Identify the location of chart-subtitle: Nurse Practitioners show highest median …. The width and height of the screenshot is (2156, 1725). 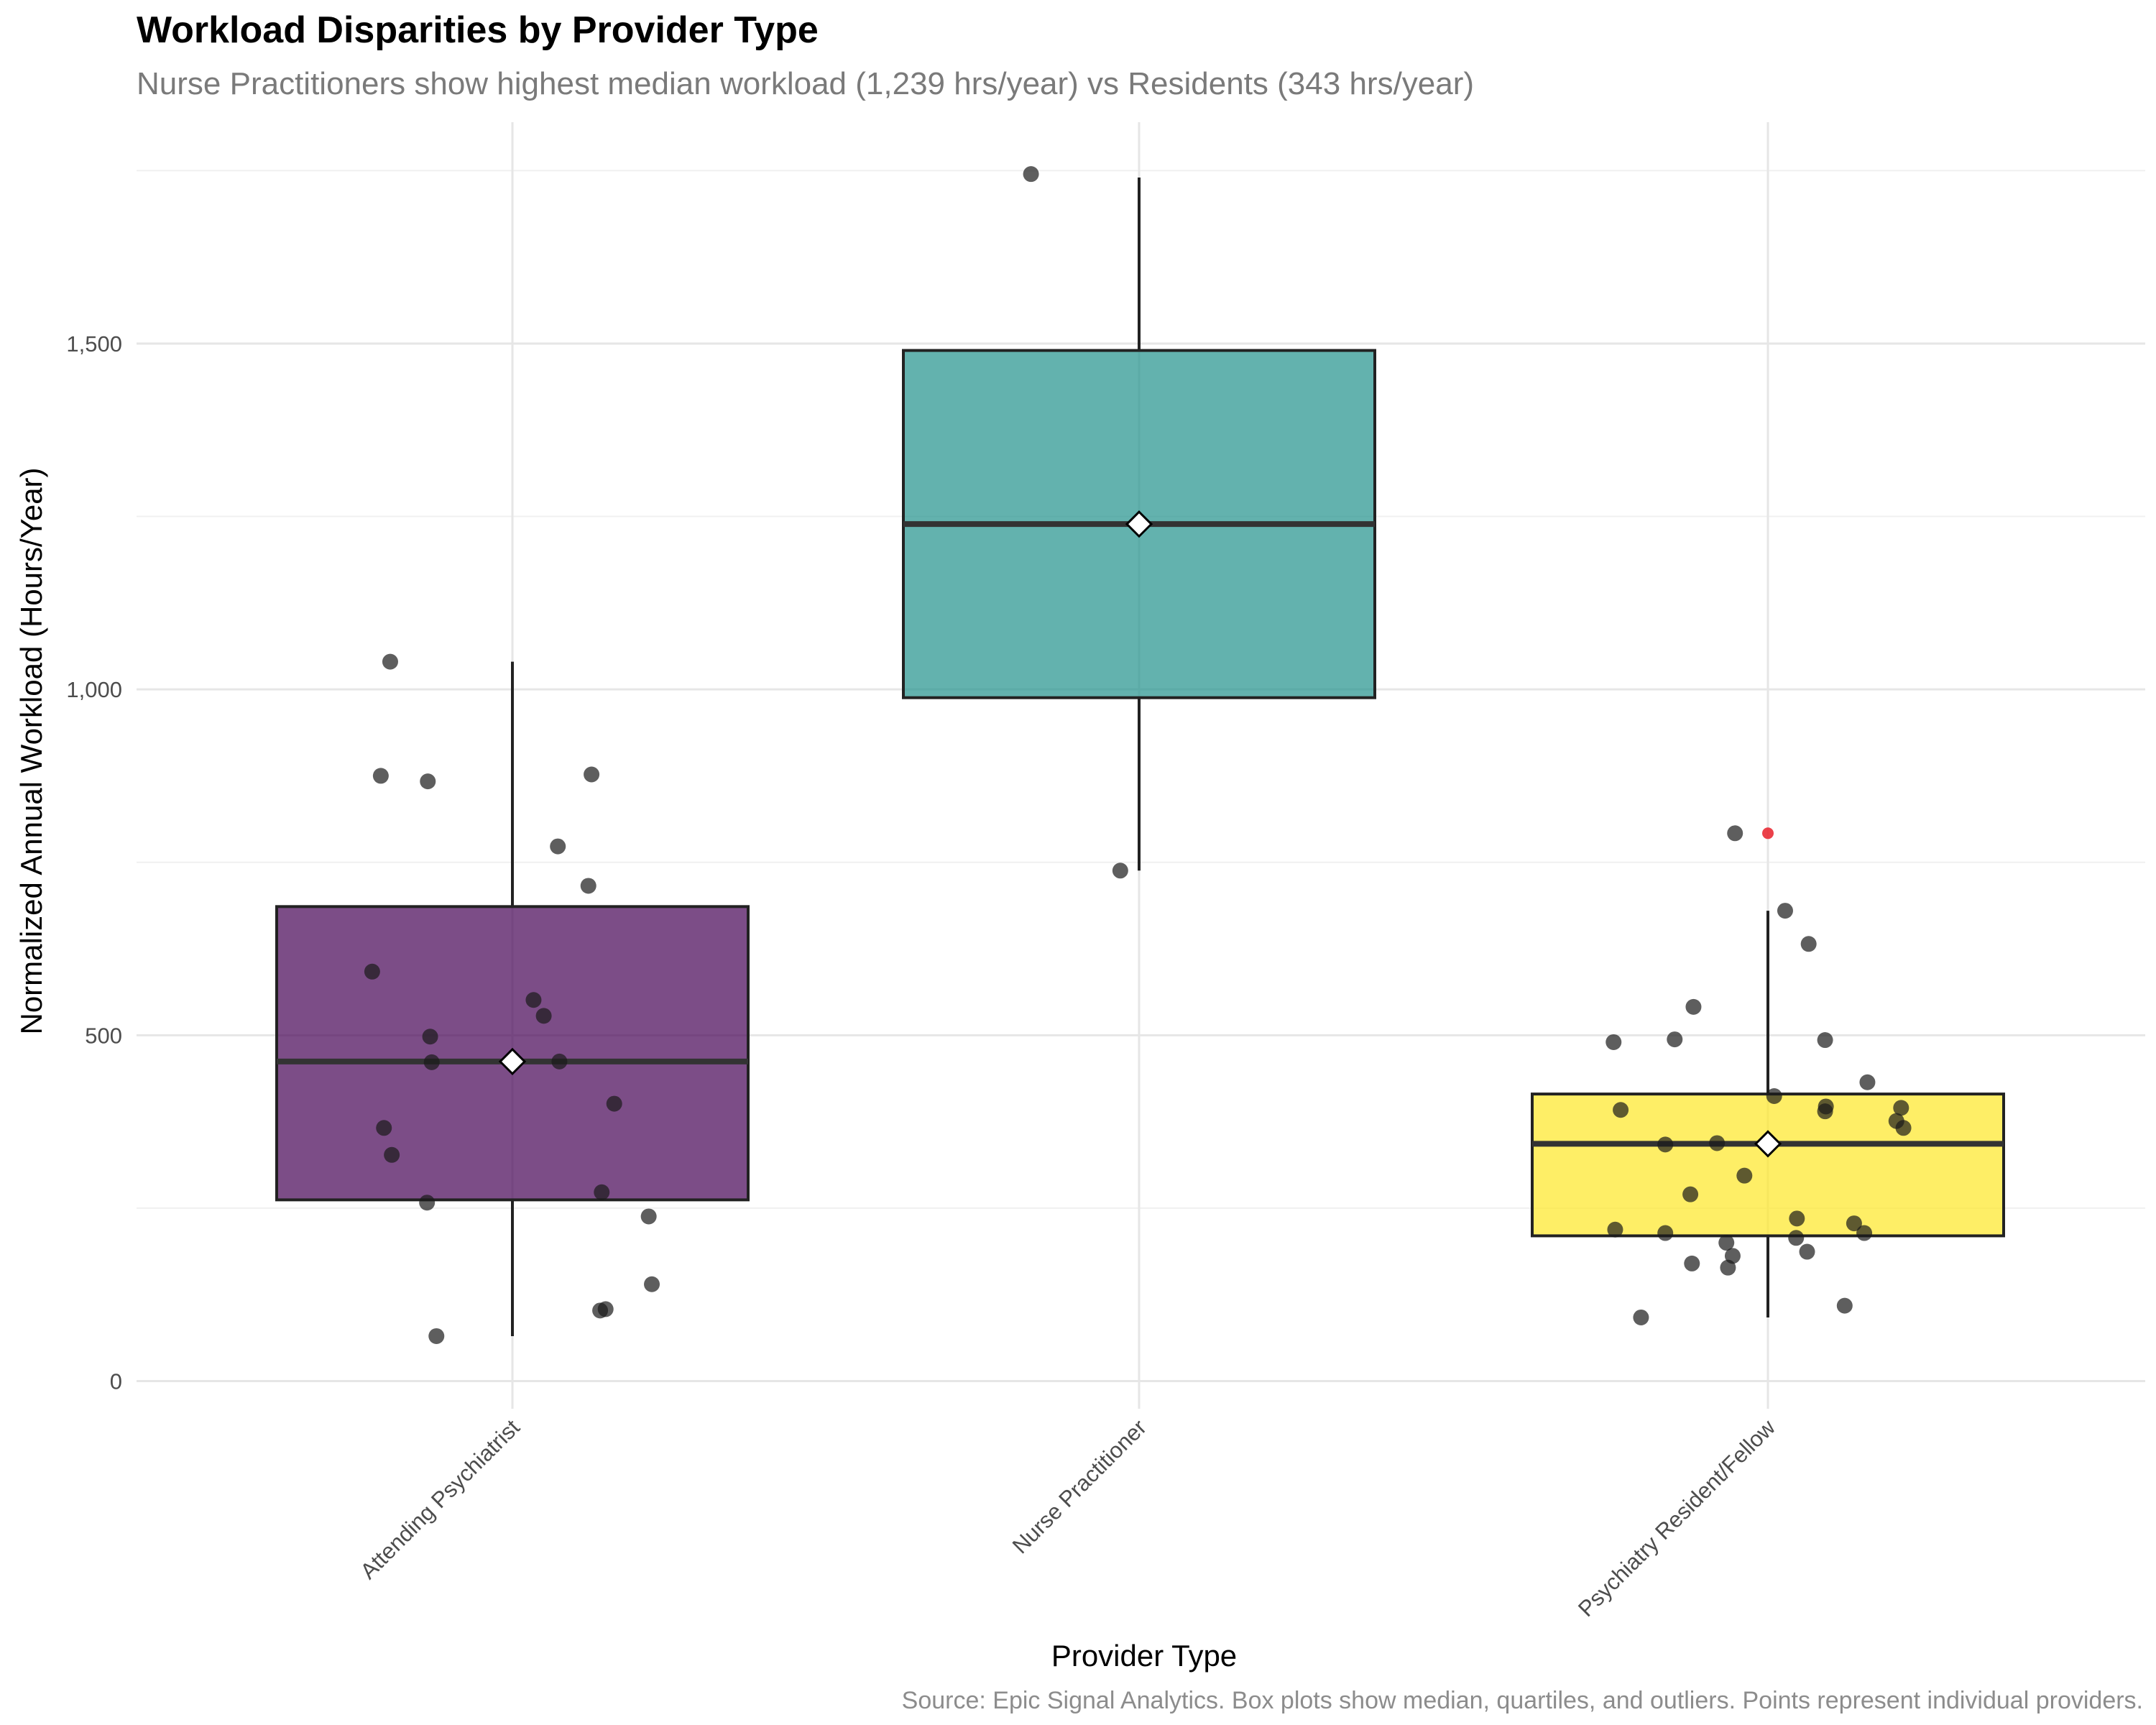
(806, 83).